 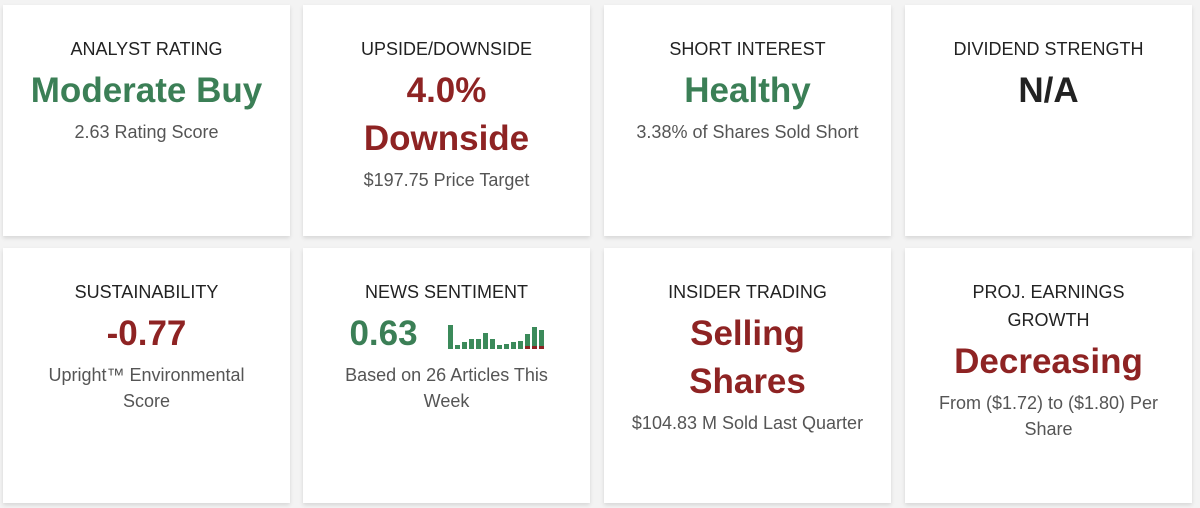 I want to click on card-label: DIVIDEND STRENGTH, so click(x=1048, y=49).